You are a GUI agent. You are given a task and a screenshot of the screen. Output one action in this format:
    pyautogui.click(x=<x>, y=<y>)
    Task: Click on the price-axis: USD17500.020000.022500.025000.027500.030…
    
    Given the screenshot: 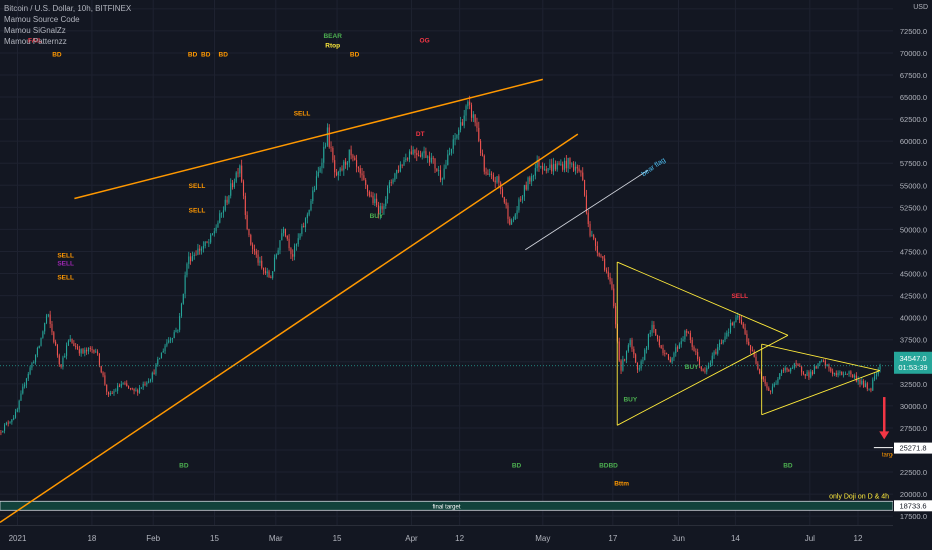 What is the action you would take?
    pyautogui.click(x=912, y=275)
    